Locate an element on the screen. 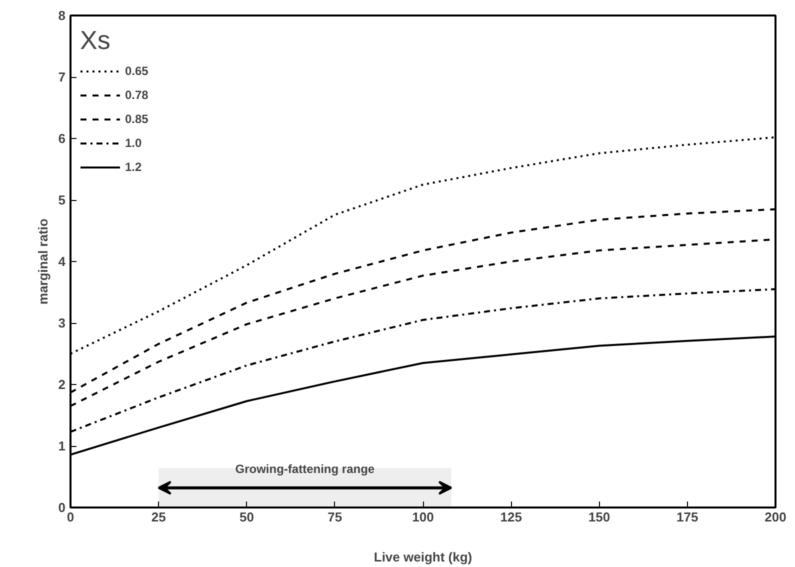 The width and height of the screenshot is (795, 567). y-tick-label: 4 is located at coordinates (62, 261).